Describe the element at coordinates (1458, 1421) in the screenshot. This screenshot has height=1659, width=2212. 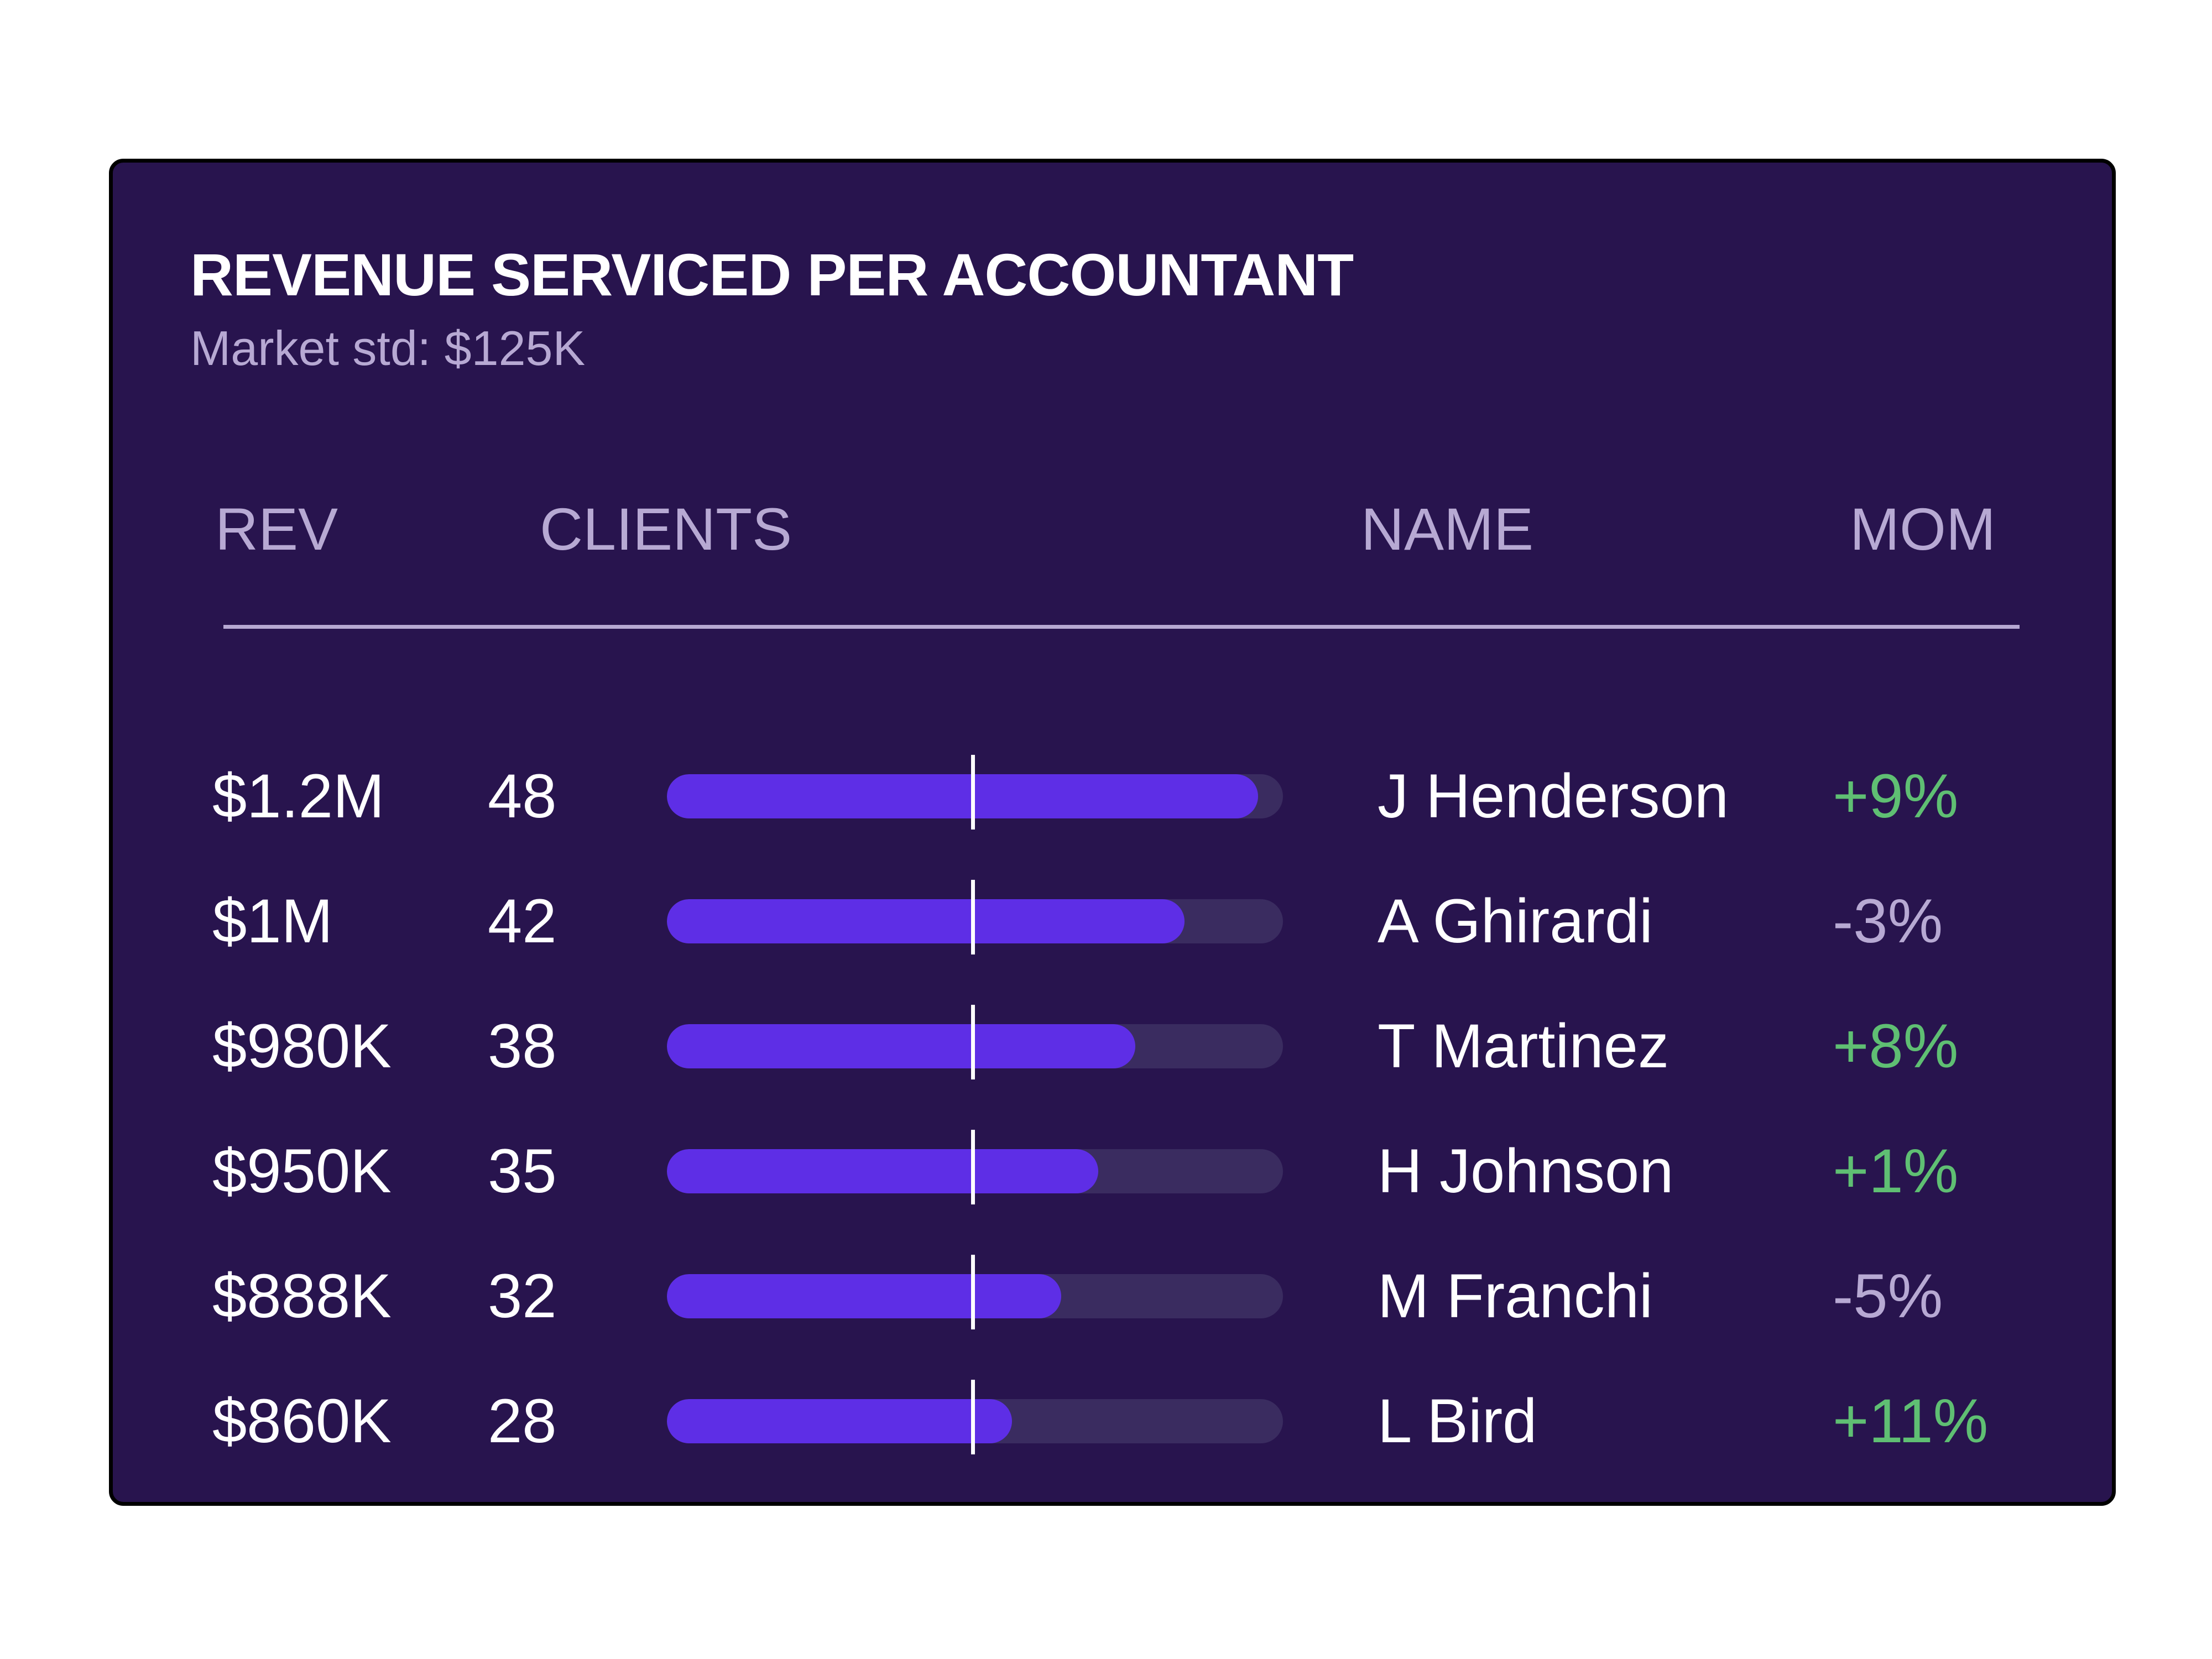
I see `accountant-name: L Bird` at that location.